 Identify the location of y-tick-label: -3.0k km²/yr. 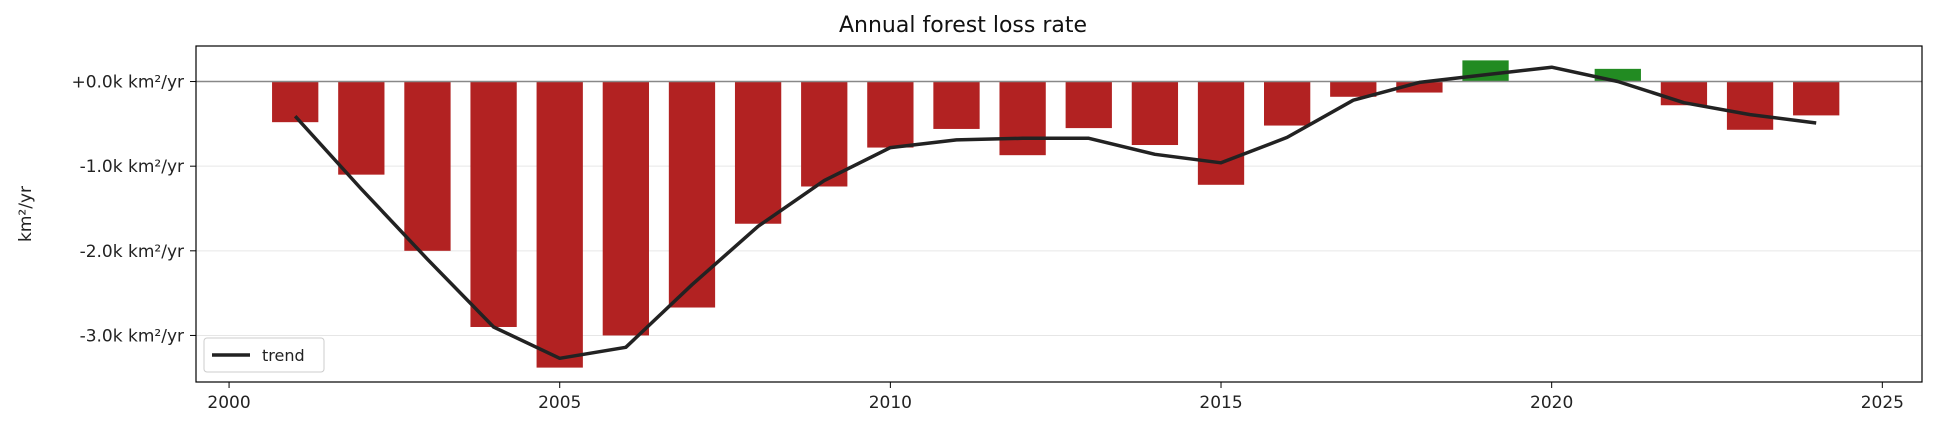
(132, 336).